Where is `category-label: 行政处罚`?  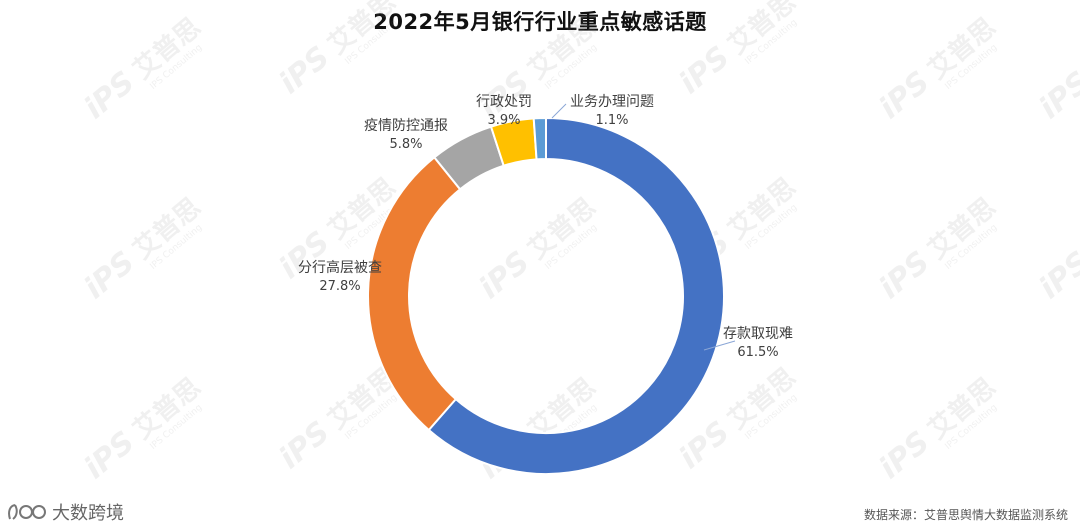
category-label: 行政处罚 is located at coordinates (504, 102).